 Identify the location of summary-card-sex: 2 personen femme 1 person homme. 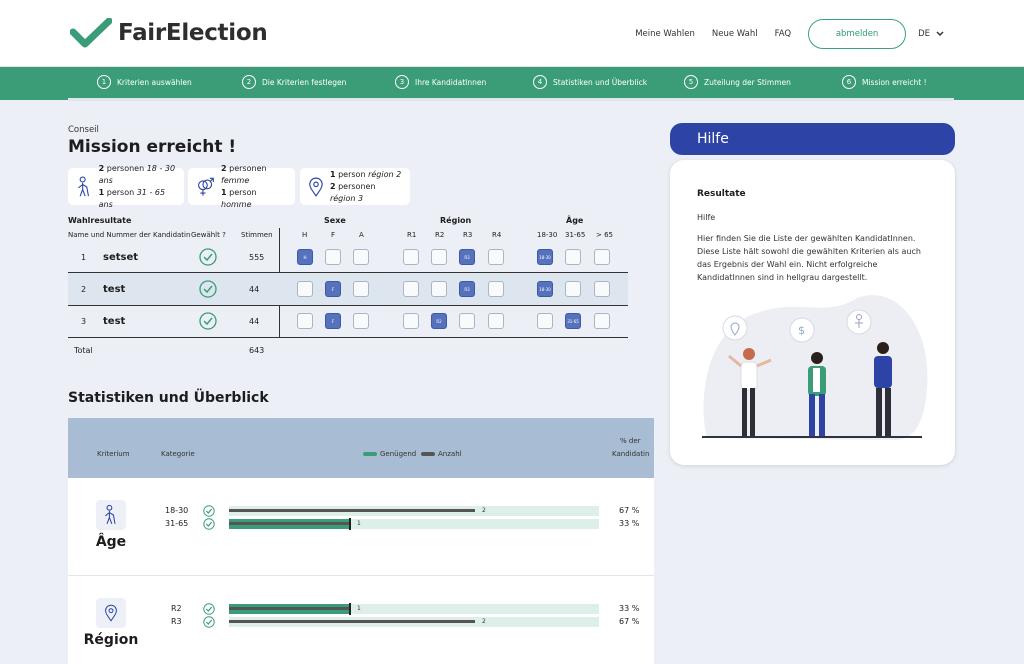
(241, 186).